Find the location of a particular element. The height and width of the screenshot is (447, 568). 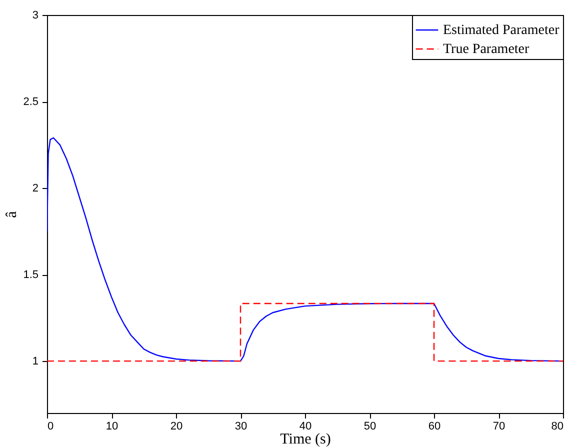

y-tick-label: 2 is located at coordinates (35, 188).